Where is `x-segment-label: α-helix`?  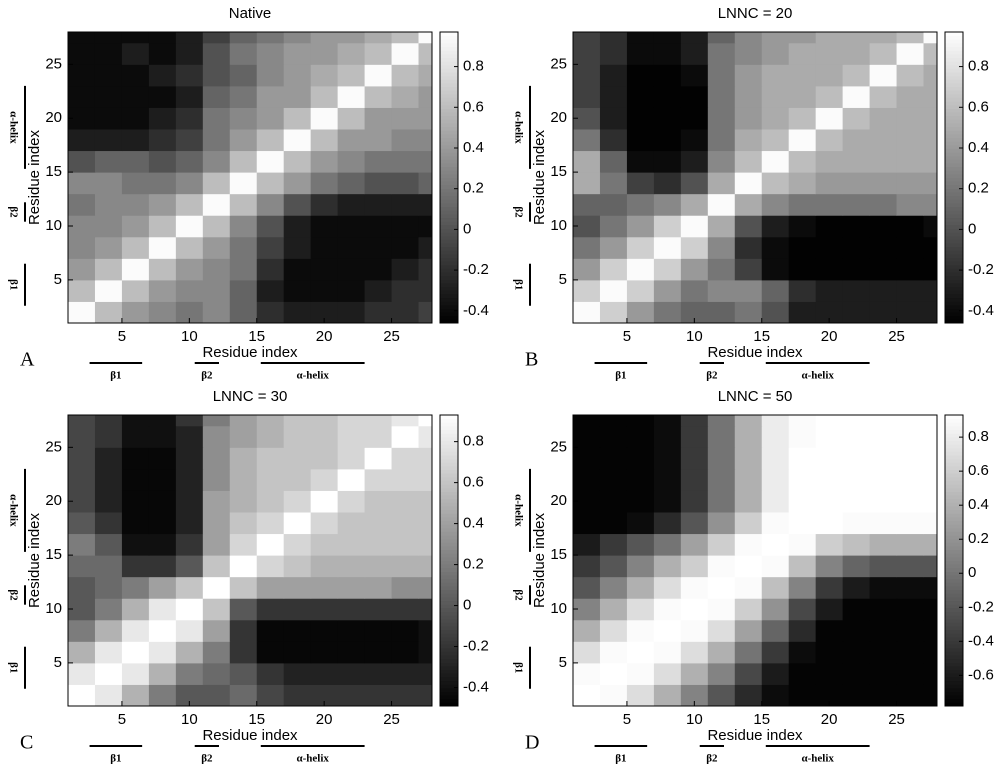
x-segment-label: α-helix is located at coordinates (312, 759).